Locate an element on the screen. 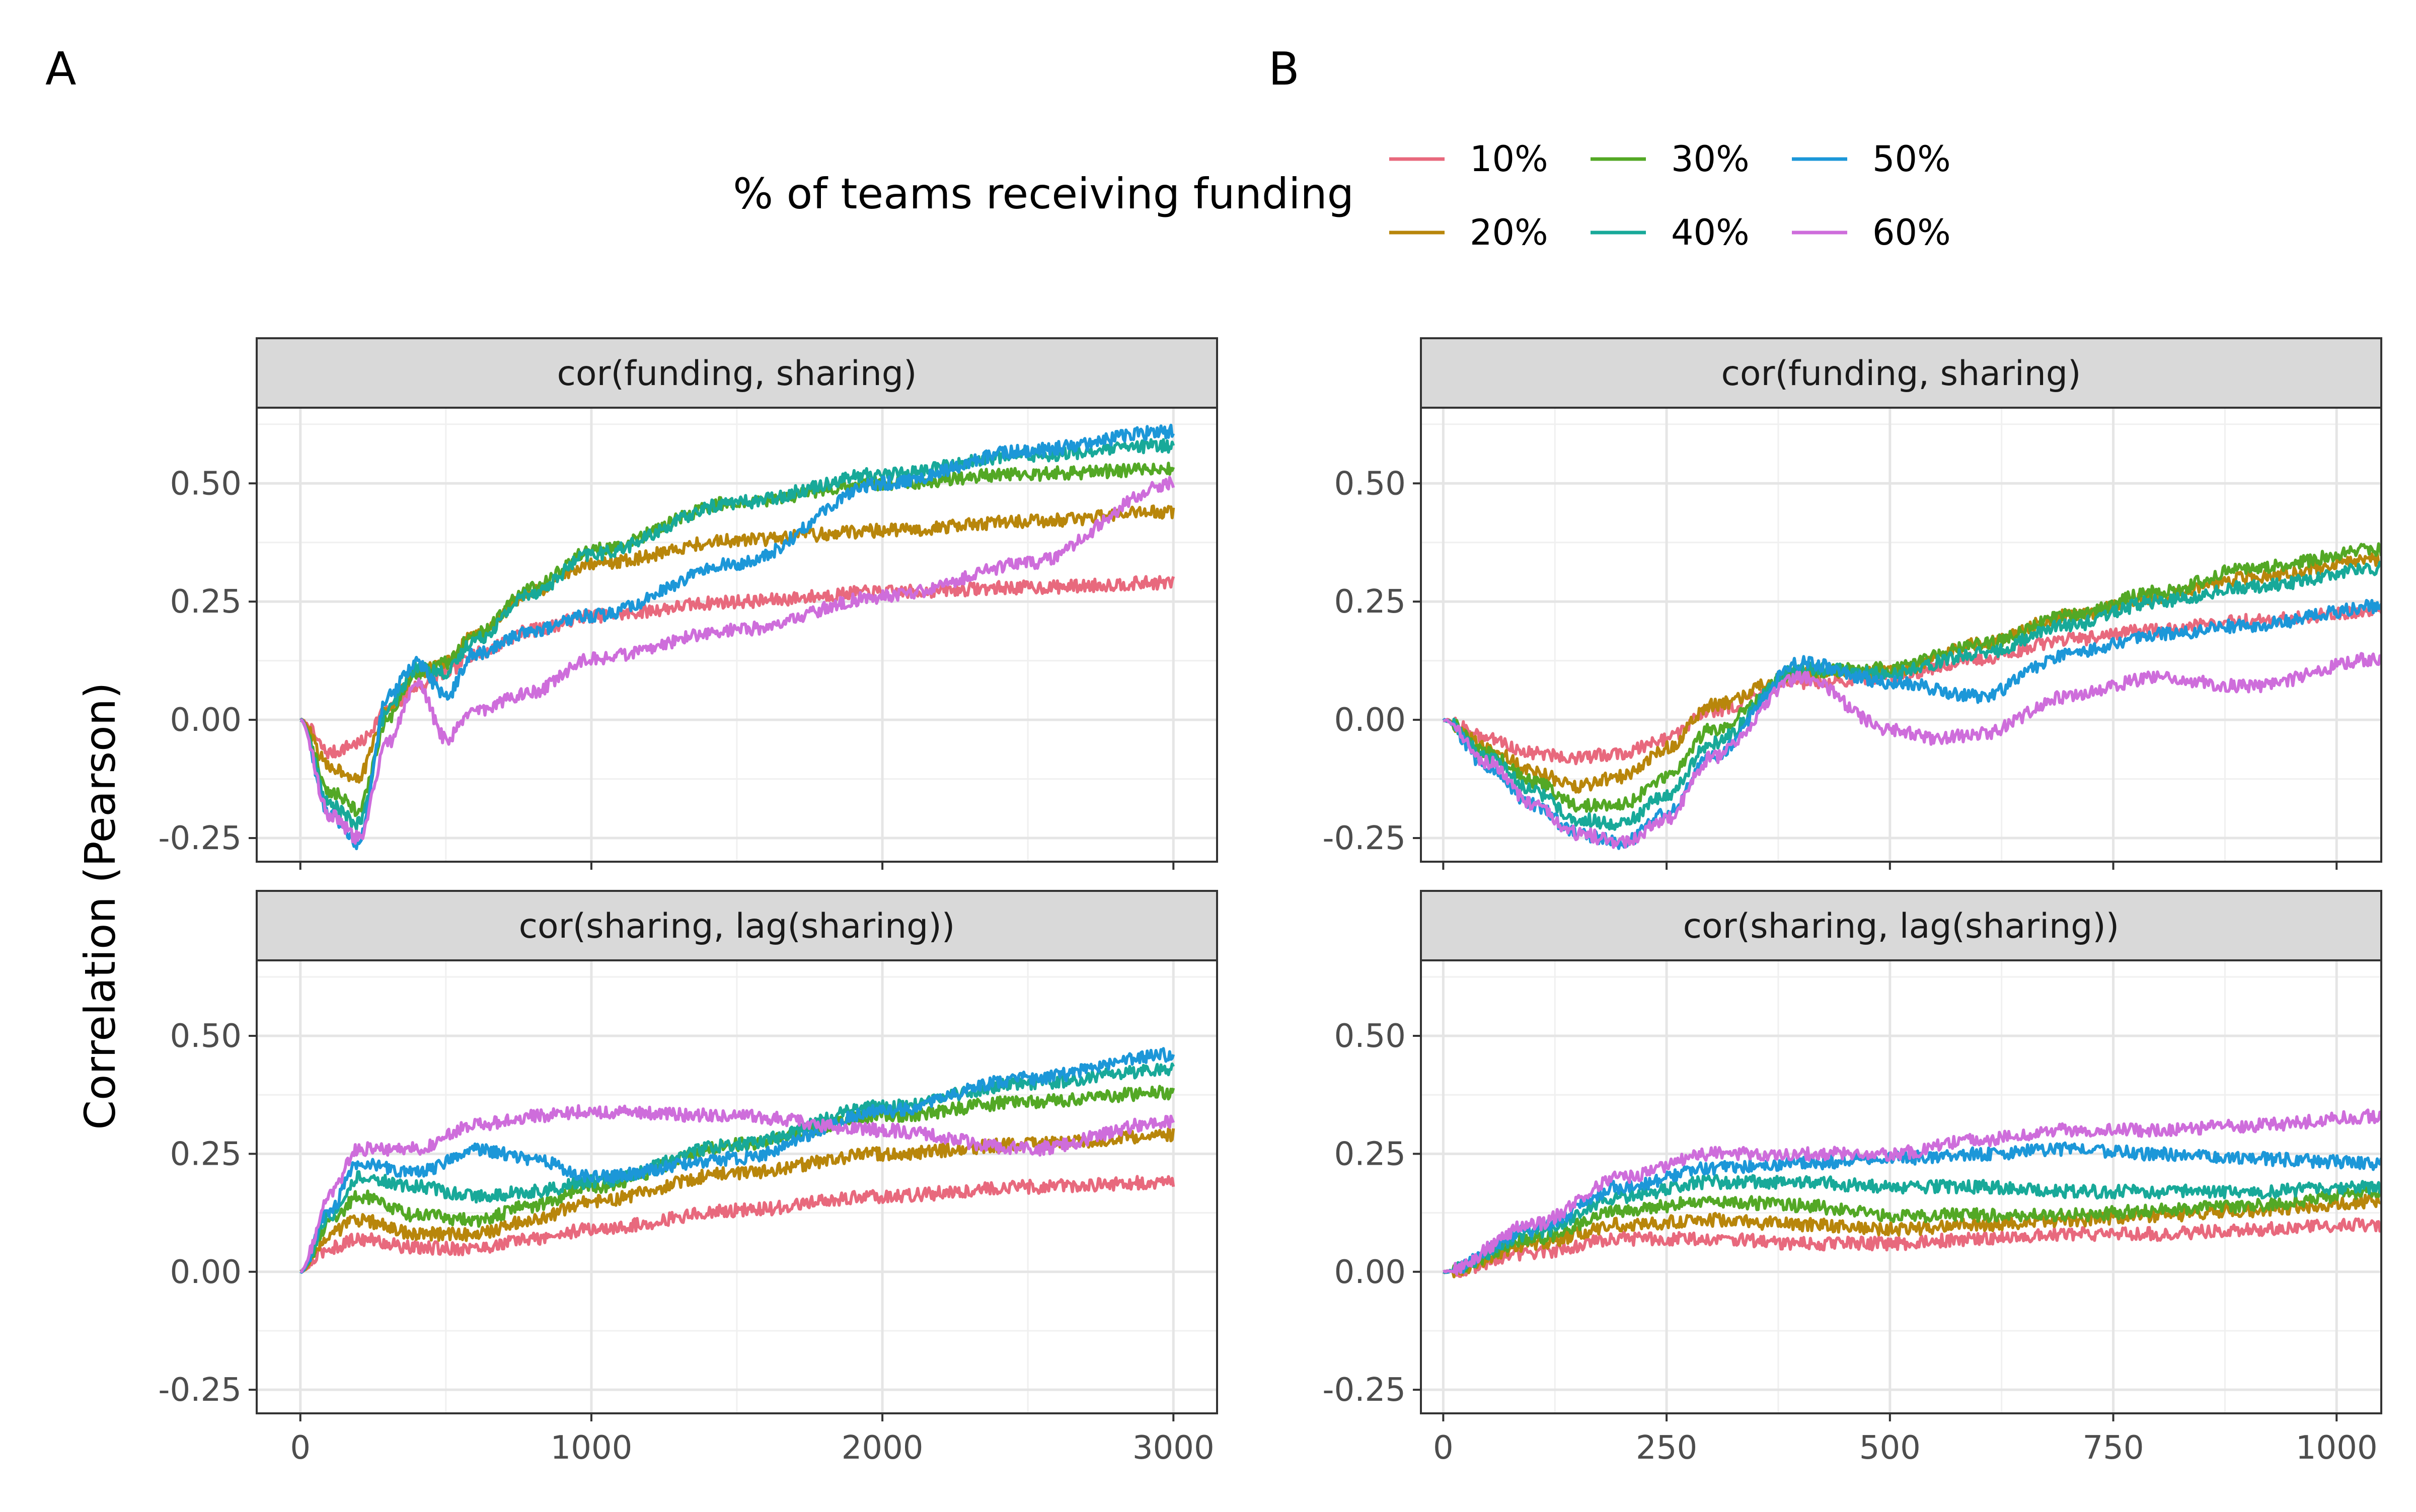 Image resolution: width=2416 pixels, height=1512 pixels. series-line-1-20pct is located at coordinates (737, 1200).